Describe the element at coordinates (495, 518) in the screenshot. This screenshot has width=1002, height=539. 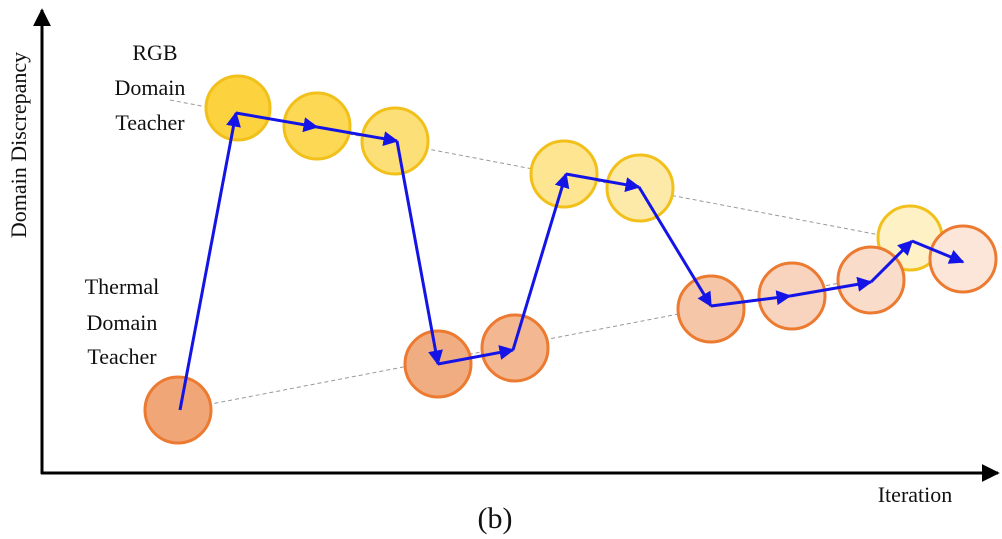
I see `caption: (b)` at that location.